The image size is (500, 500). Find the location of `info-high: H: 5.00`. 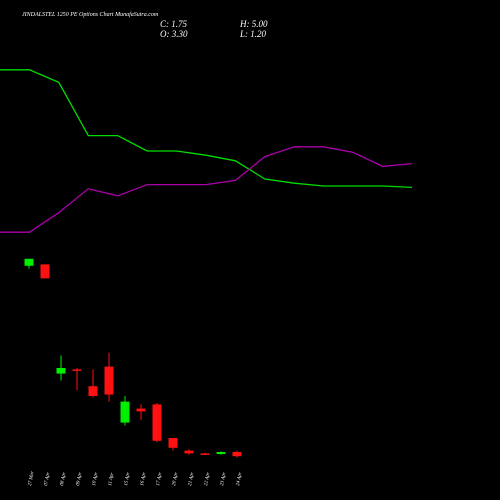

info-high: H: 5.00 is located at coordinates (253, 24).